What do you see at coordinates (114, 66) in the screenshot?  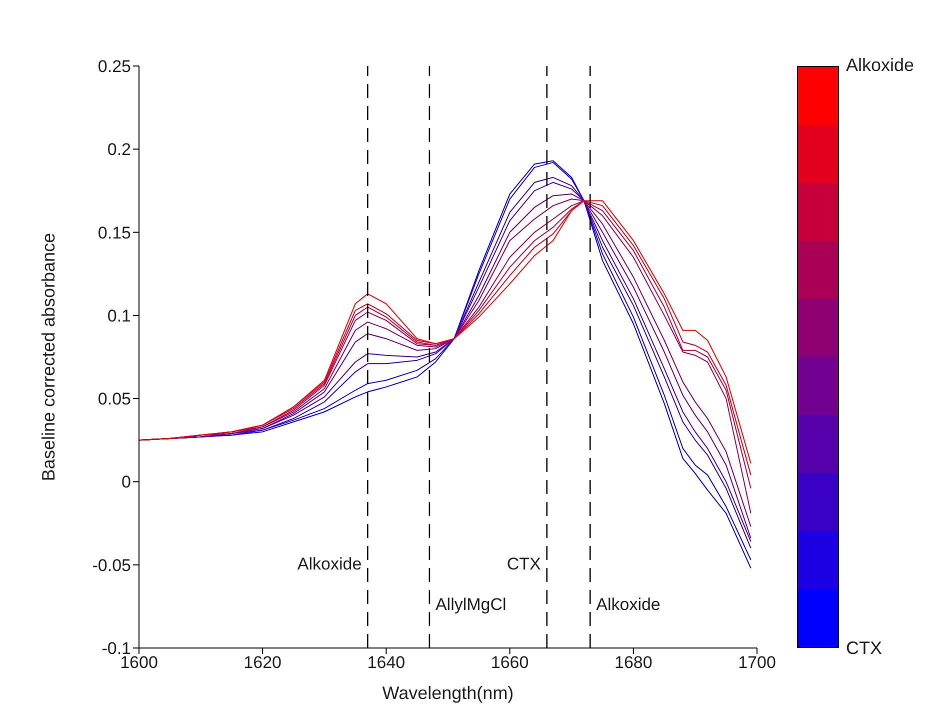 I see `y-tick-label: 0.25` at bounding box center [114, 66].